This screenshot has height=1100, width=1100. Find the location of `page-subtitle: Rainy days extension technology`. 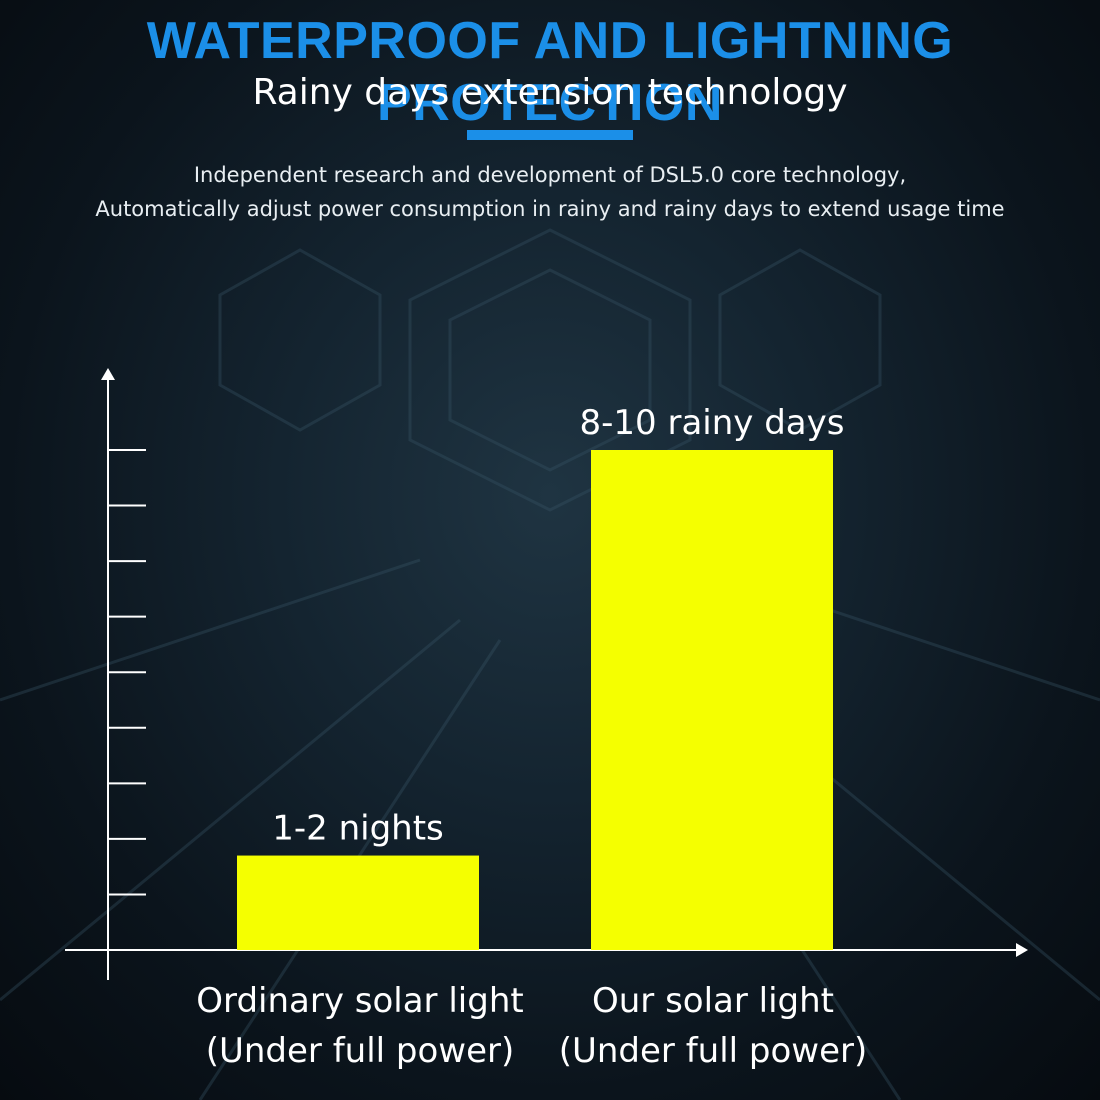

page-subtitle: Rainy days extension technology is located at coordinates (550, 92).